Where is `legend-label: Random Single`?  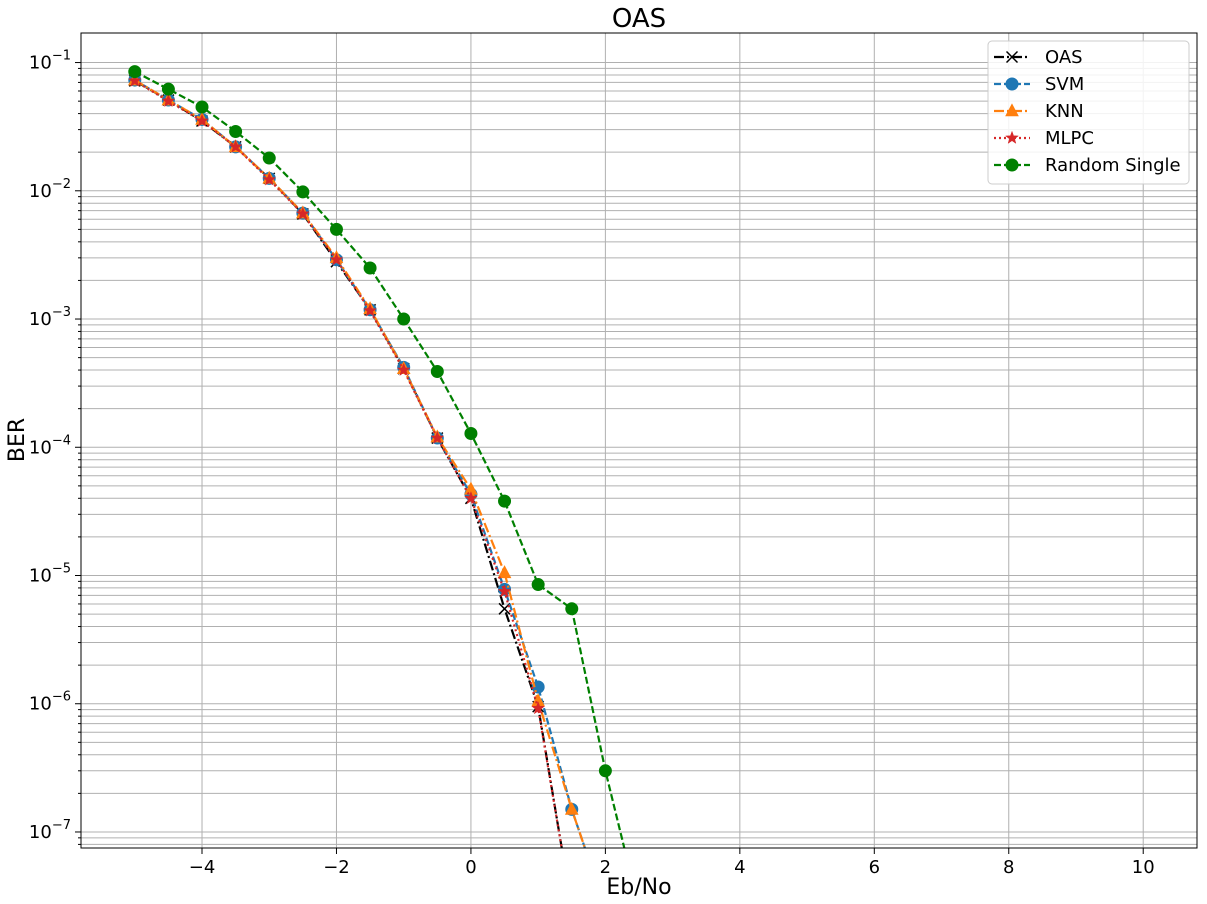
legend-label: Random Single is located at coordinates (1113, 165).